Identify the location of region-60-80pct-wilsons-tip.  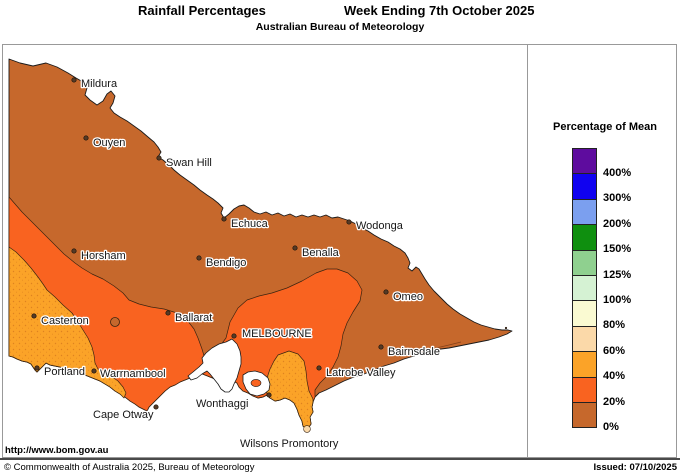
(307, 429).